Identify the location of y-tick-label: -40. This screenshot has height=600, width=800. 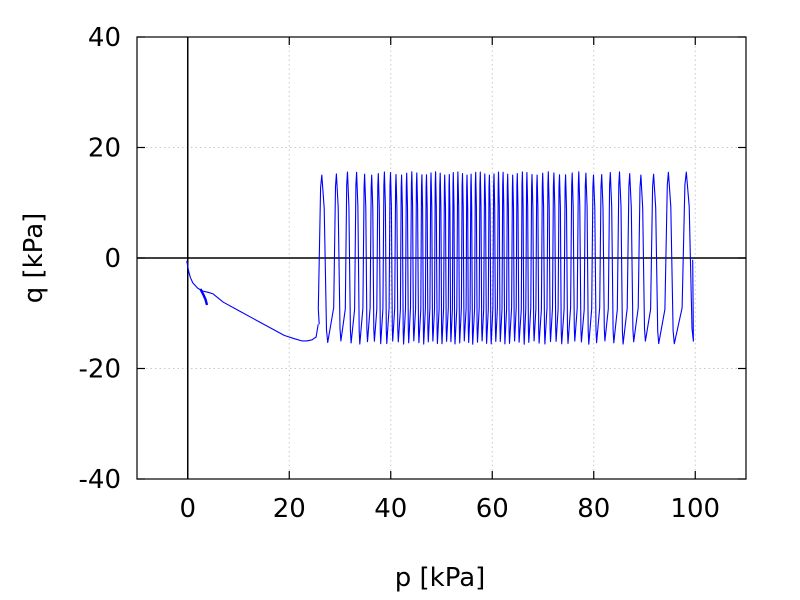
(100, 480).